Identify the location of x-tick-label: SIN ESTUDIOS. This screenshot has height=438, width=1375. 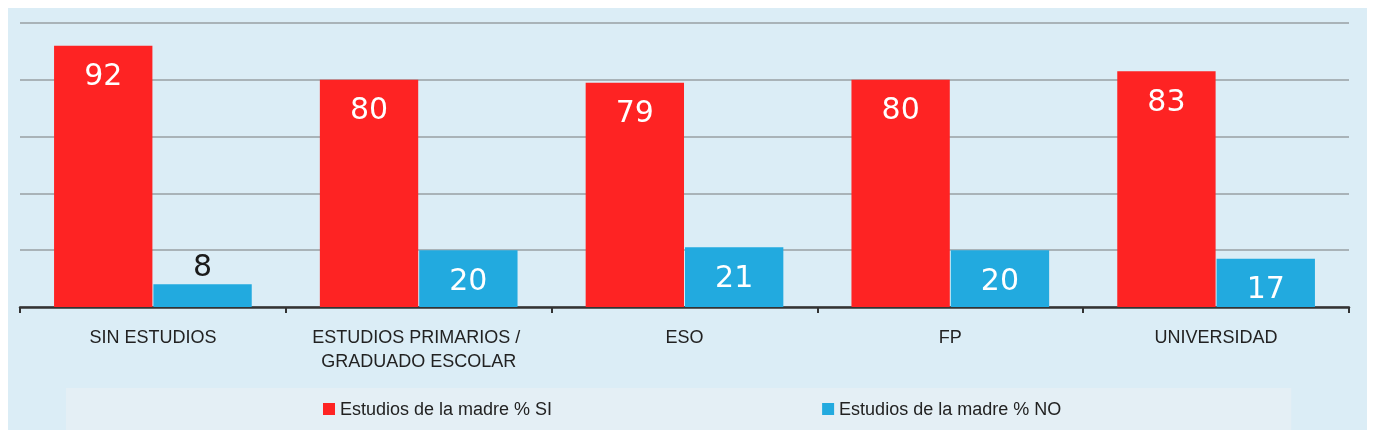
(153, 337).